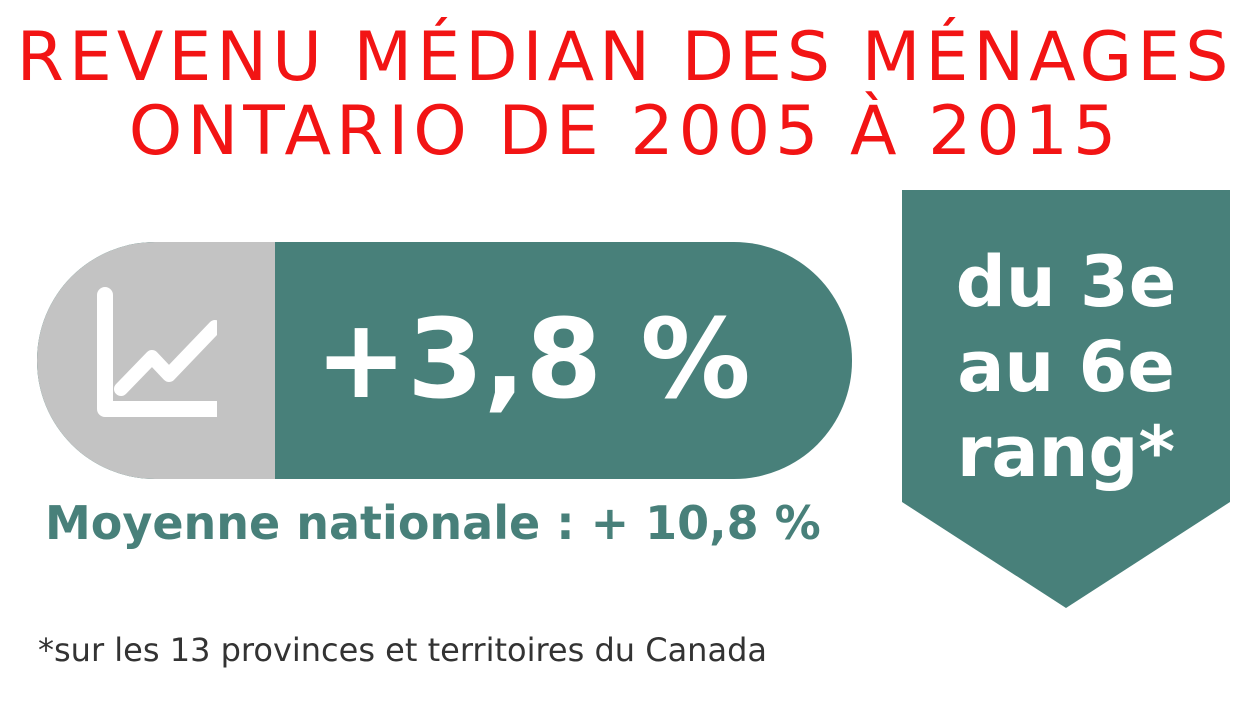  I want to click on icon-circle, so click(156, 360).